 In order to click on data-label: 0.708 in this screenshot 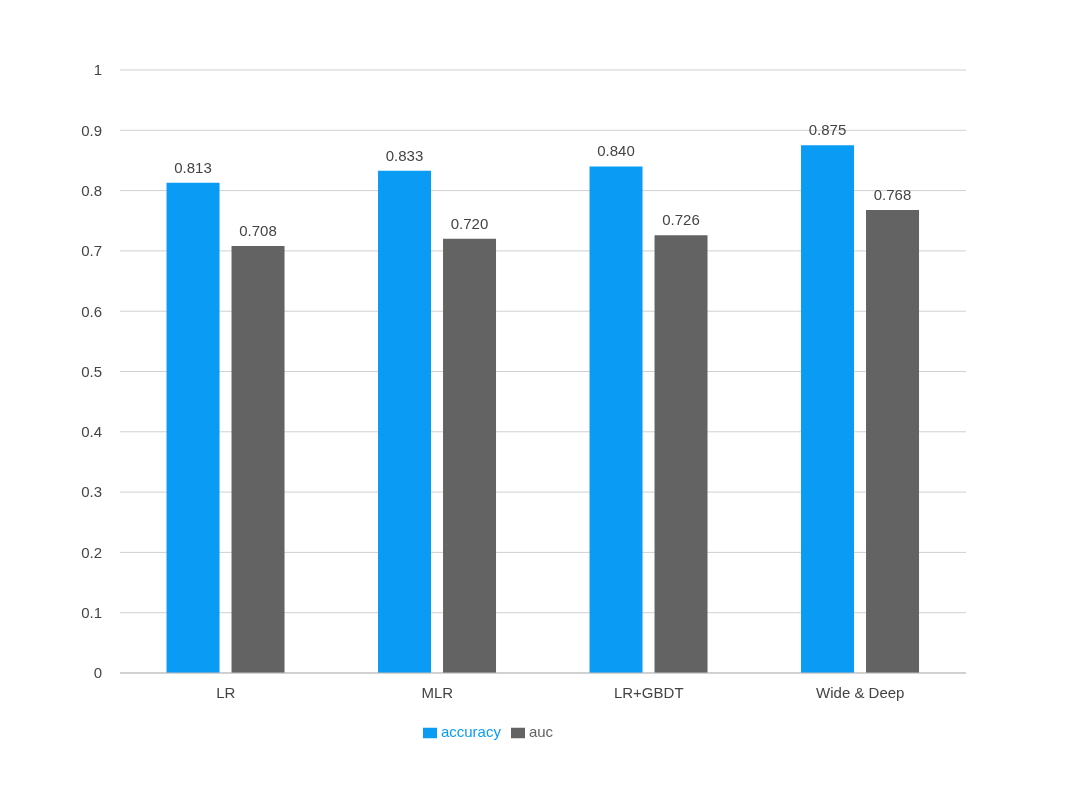, I will do `click(258, 231)`.